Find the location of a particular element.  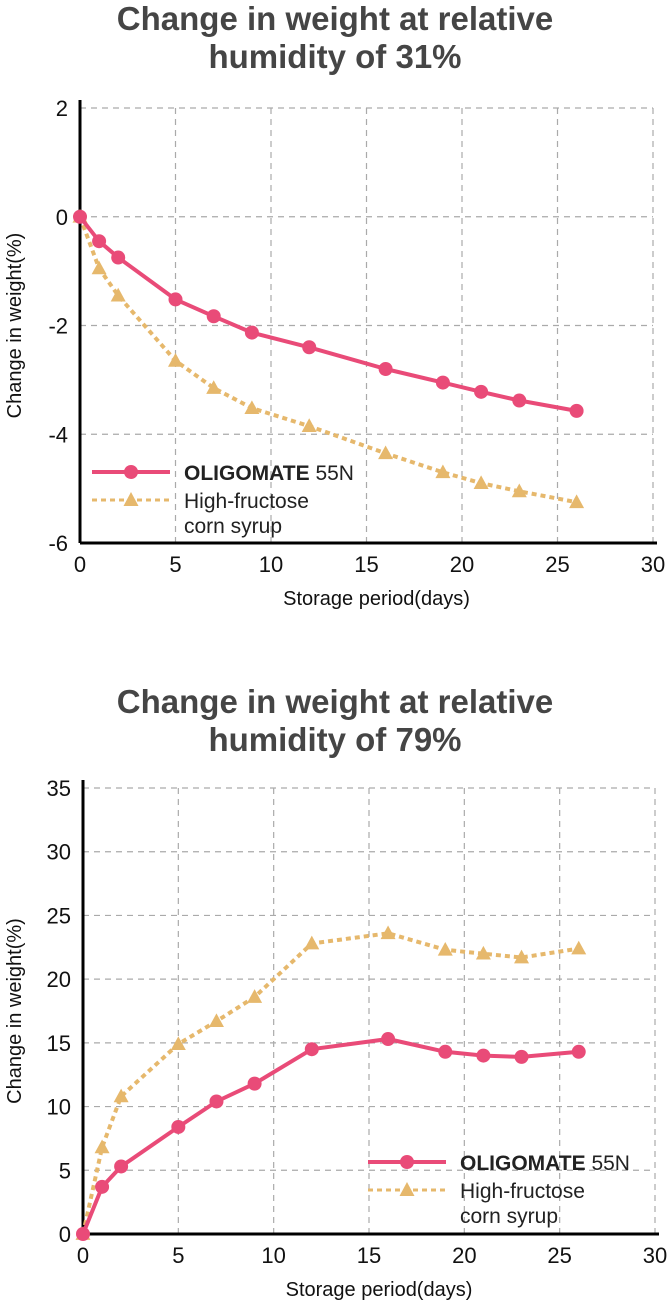

y-tick-label: 5 is located at coordinates (65, 1170).